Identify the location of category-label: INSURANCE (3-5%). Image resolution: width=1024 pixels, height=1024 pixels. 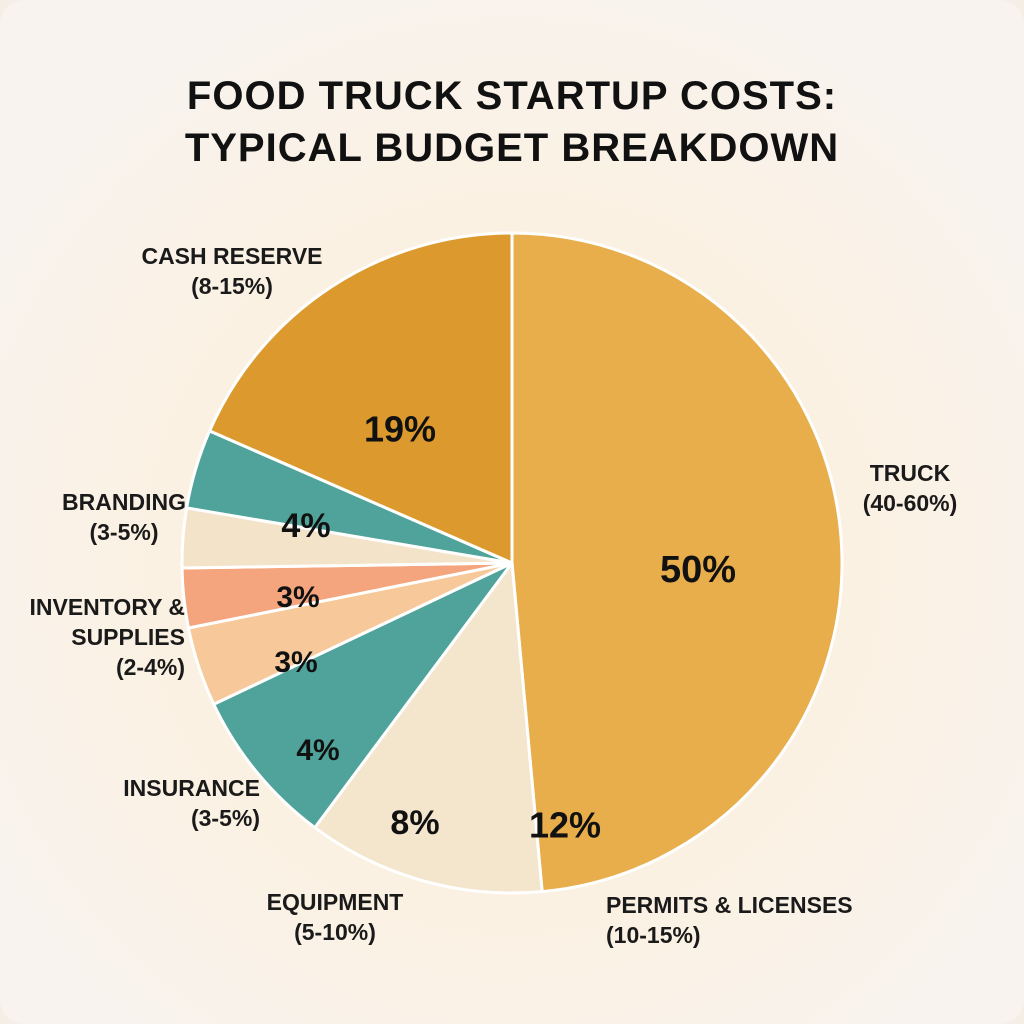
(160, 803).